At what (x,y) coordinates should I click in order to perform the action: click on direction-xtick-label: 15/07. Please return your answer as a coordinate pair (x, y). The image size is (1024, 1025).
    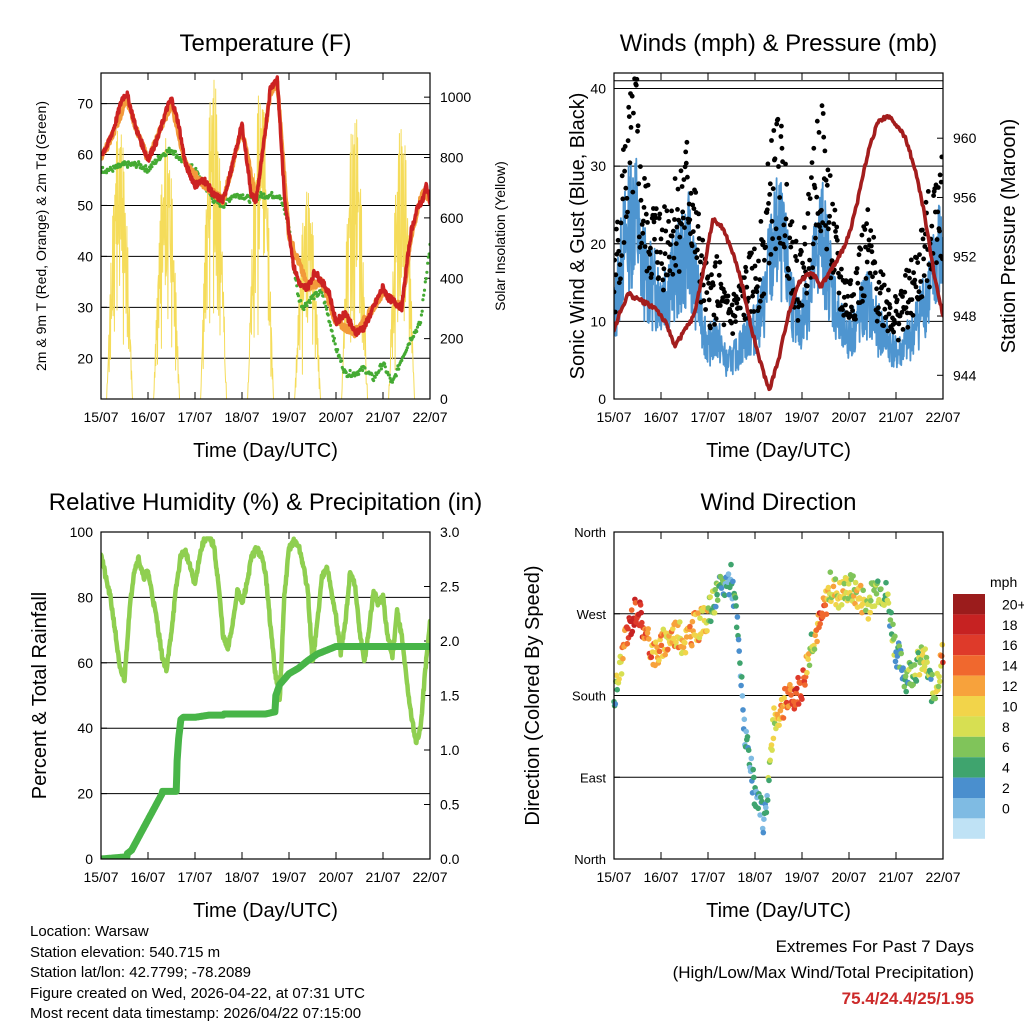
    Looking at the image, I should click on (613, 877).